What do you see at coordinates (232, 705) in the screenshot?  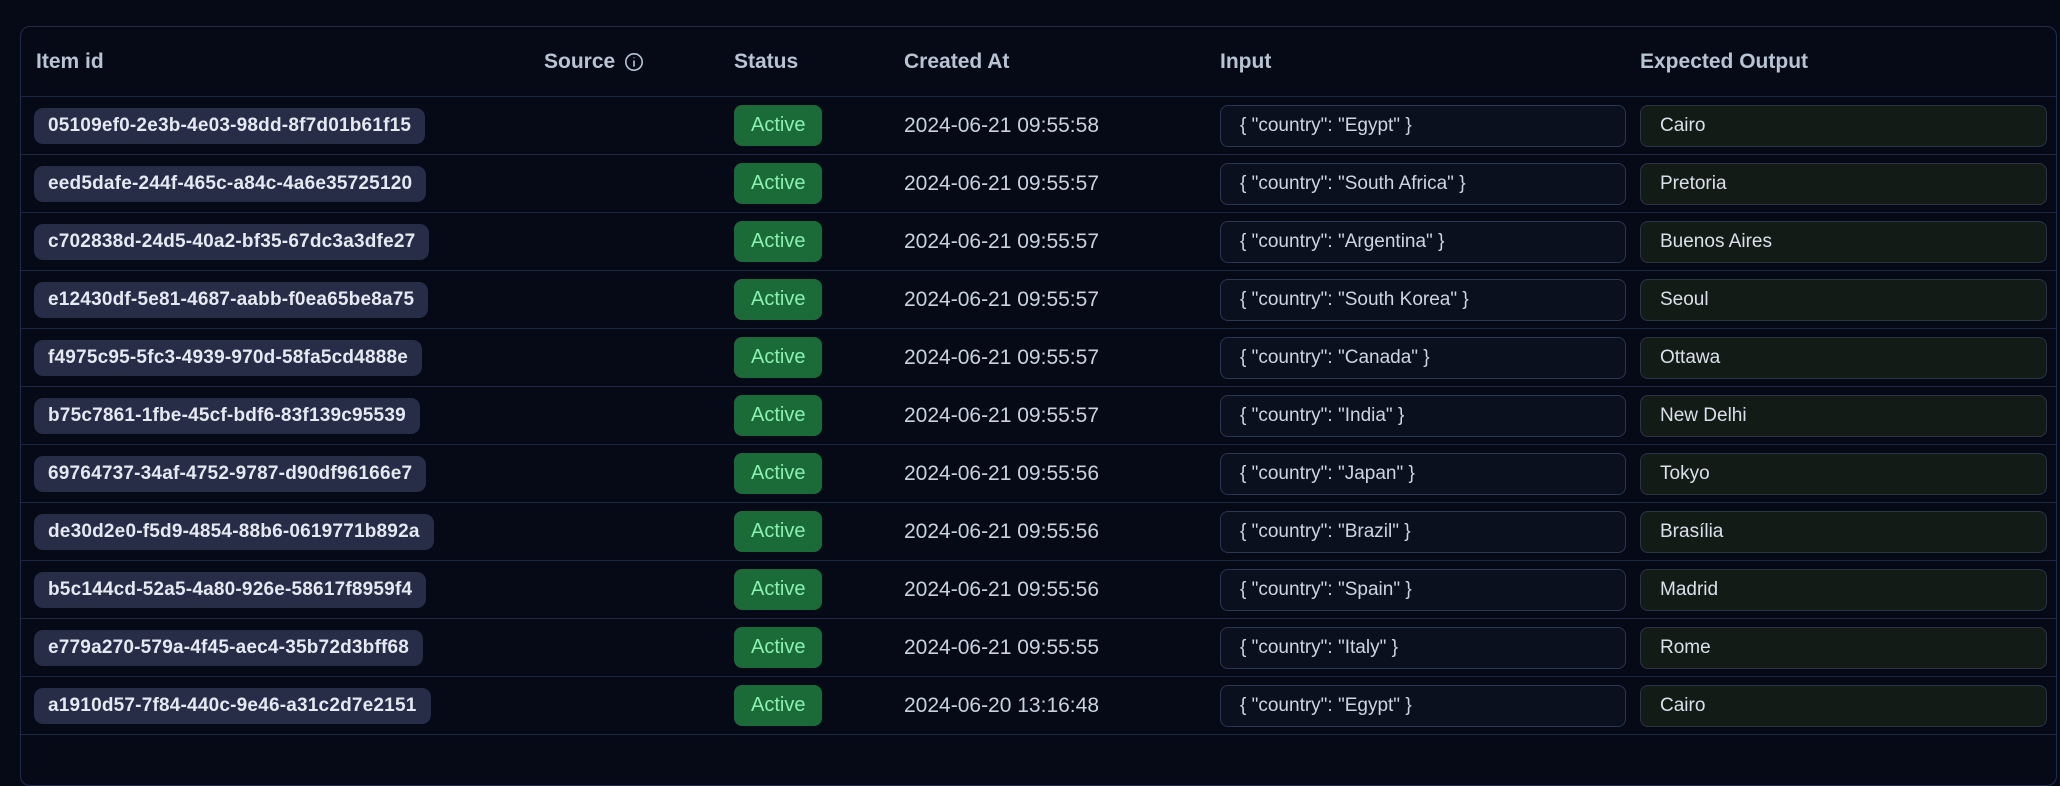 I see `item-id-badge: a1910d57-7f84-440c-9e46-a31c2d7e2151` at bounding box center [232, 705].